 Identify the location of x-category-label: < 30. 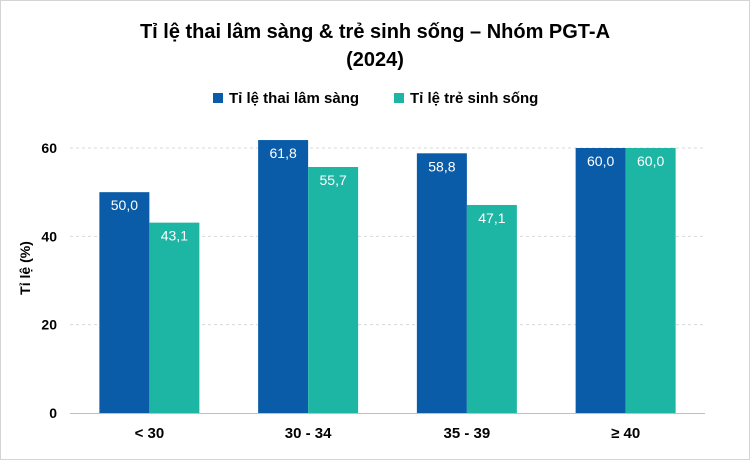
(150, 433).